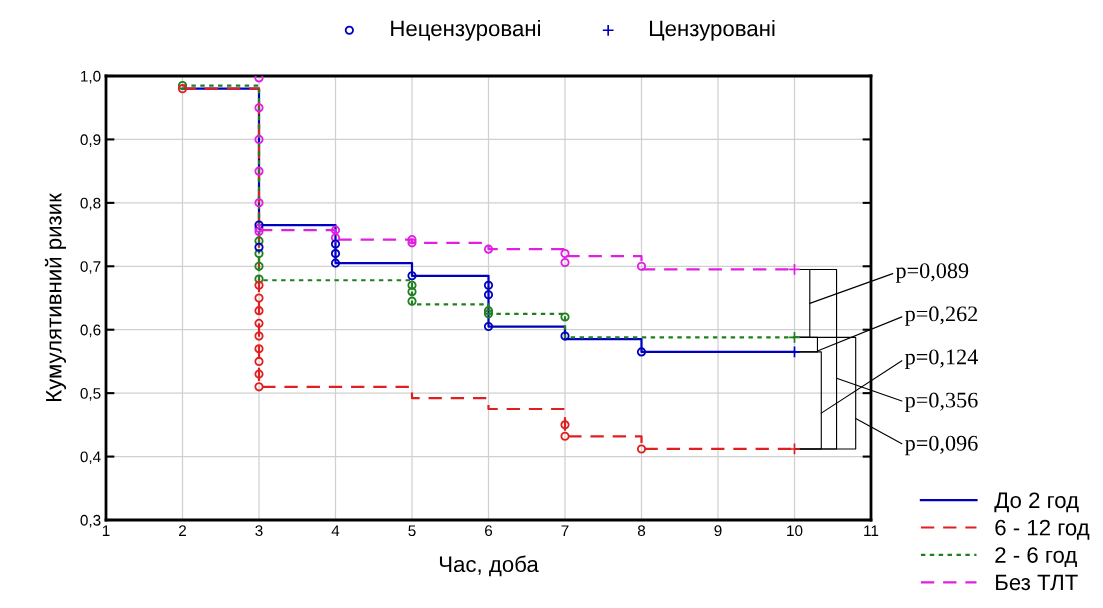 Image resolution: width=1103 pixels, height=608 pixels. I want to click on legend-label: 2 - 6 год, so click(1036, 557).